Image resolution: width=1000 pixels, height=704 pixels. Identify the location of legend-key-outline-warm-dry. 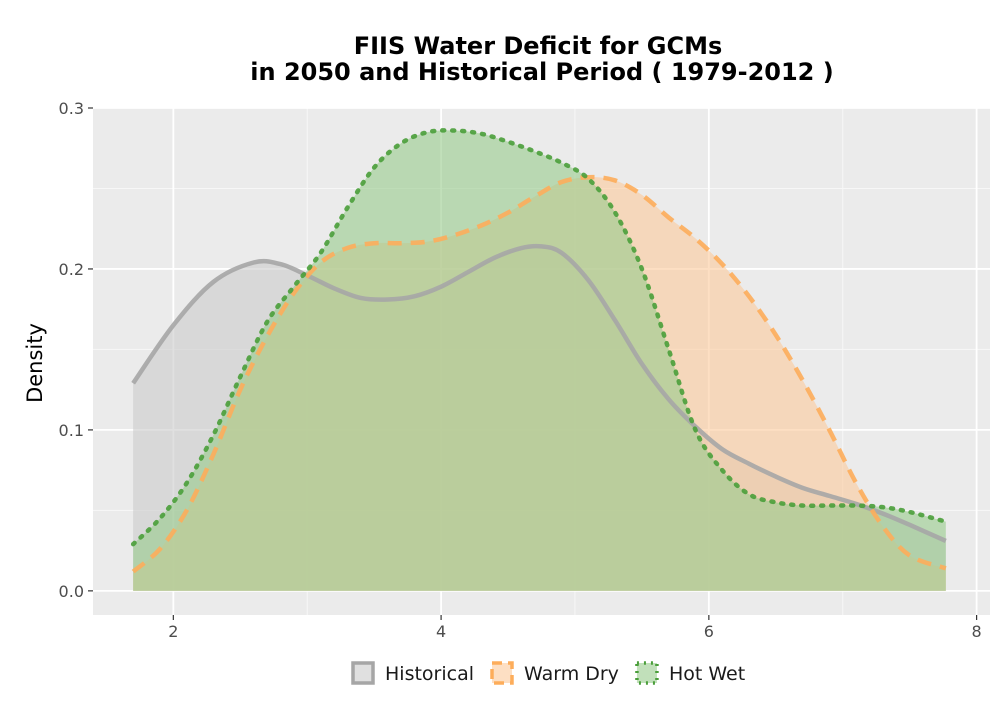
(502, 673).